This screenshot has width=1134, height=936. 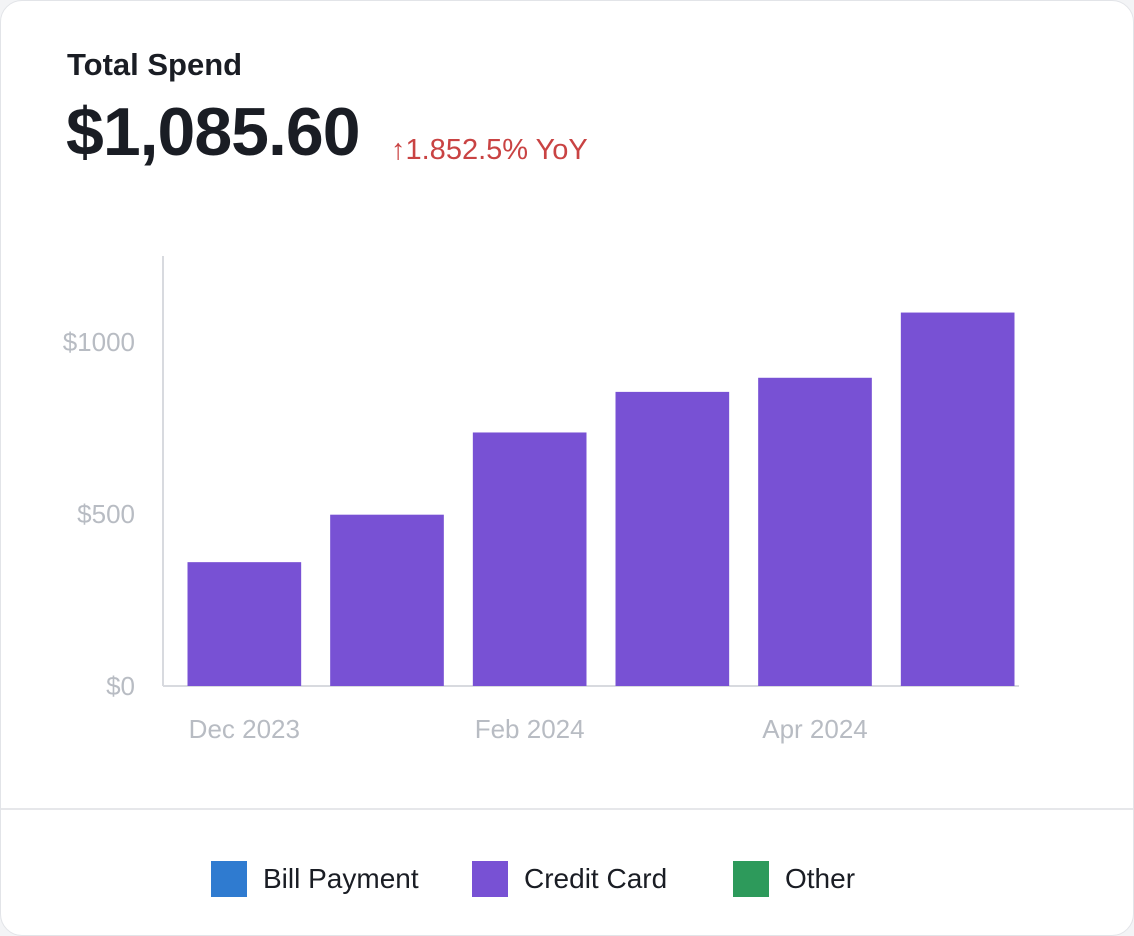 What do you see at coordinates (490, 879) in the screenshot?
I see `legend-swatch-credit-card` at bounding box center [490, 879].